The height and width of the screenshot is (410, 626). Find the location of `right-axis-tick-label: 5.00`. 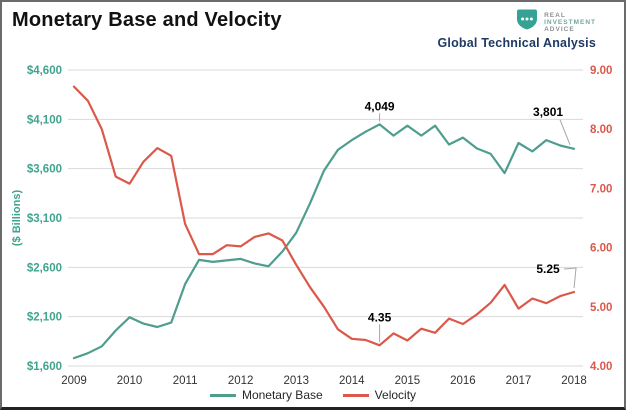

right-axis-tick-label: 5.00 is located at coordinates (601, 308).